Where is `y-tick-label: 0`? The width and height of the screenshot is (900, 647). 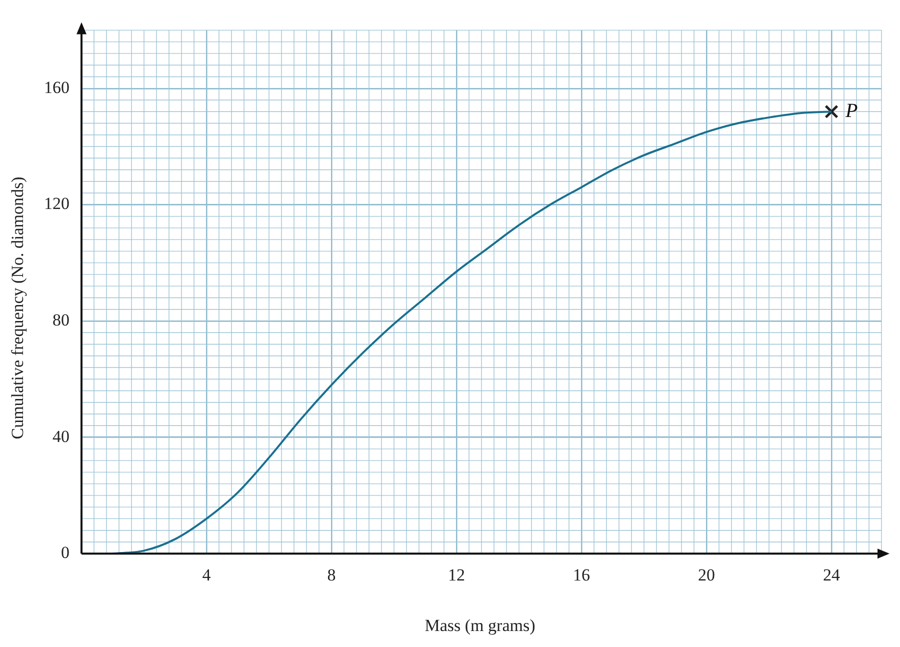
y-tick-label: 0 is located at coordinates (65, 552).